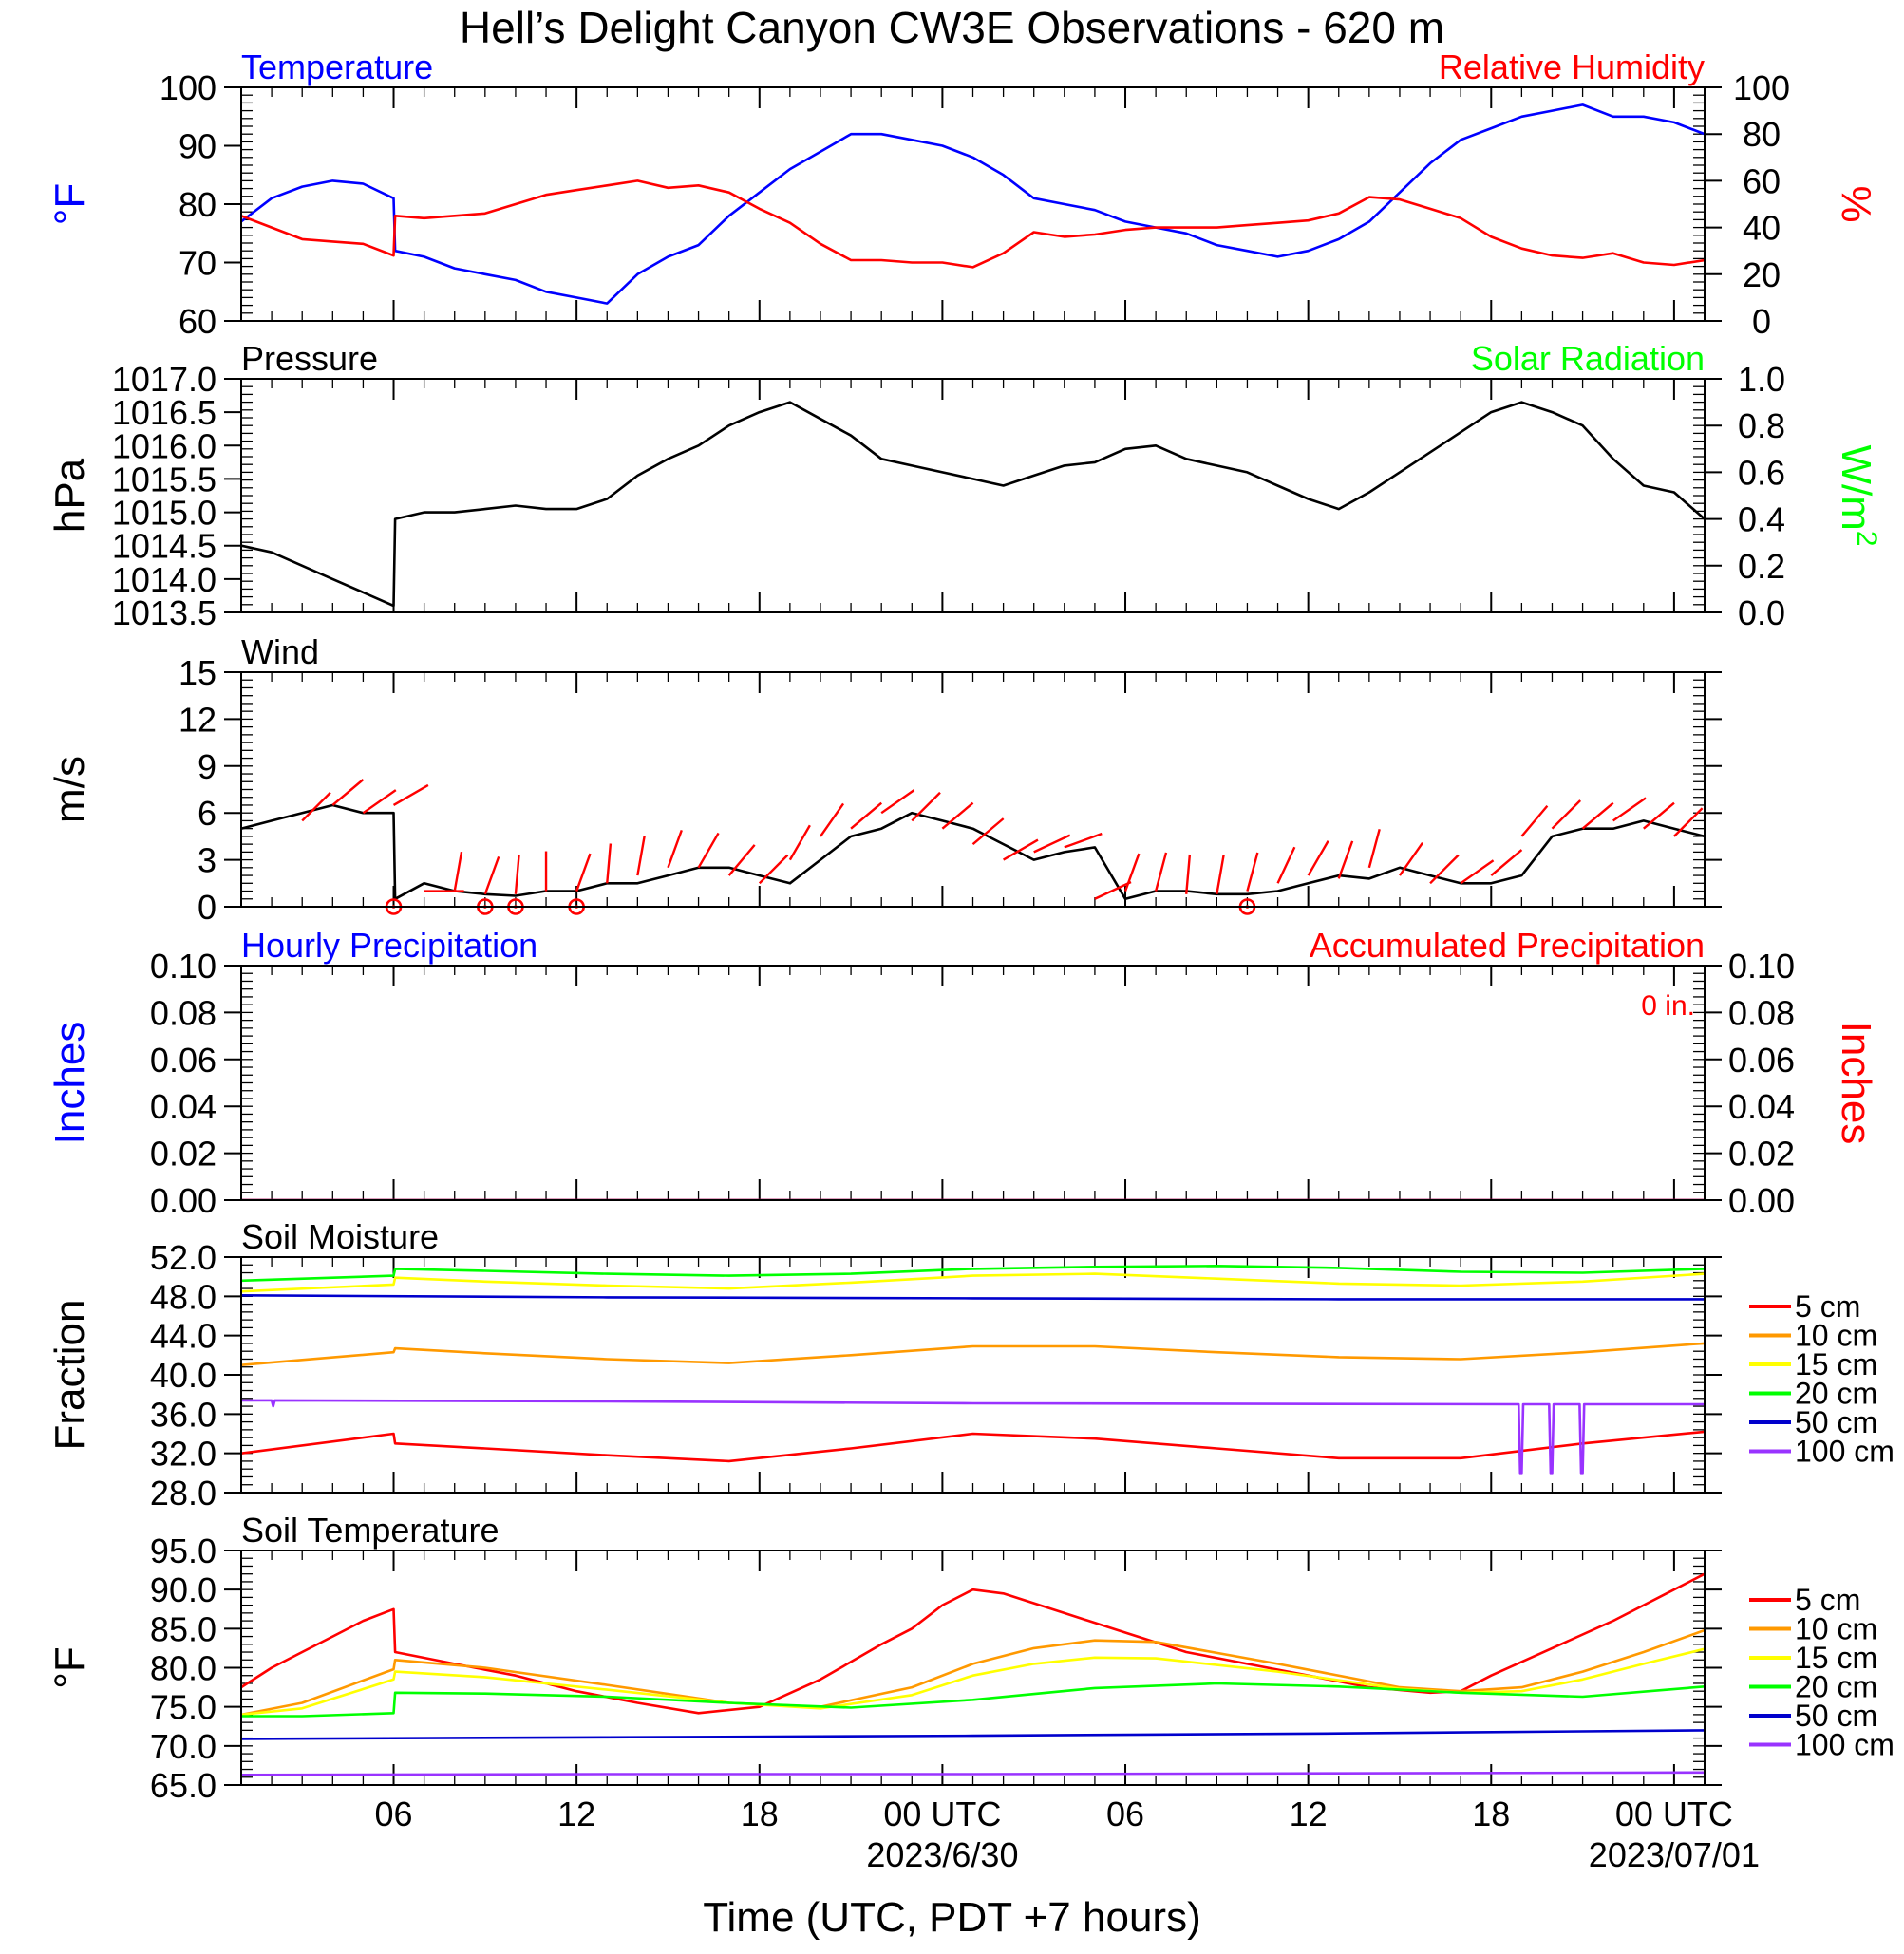 This screenshot has width=1904, height=1954. Describe the element at coordinates (1572, 66) in the screenshot. I see `panel-right-title: Relative Humidity` at that location.